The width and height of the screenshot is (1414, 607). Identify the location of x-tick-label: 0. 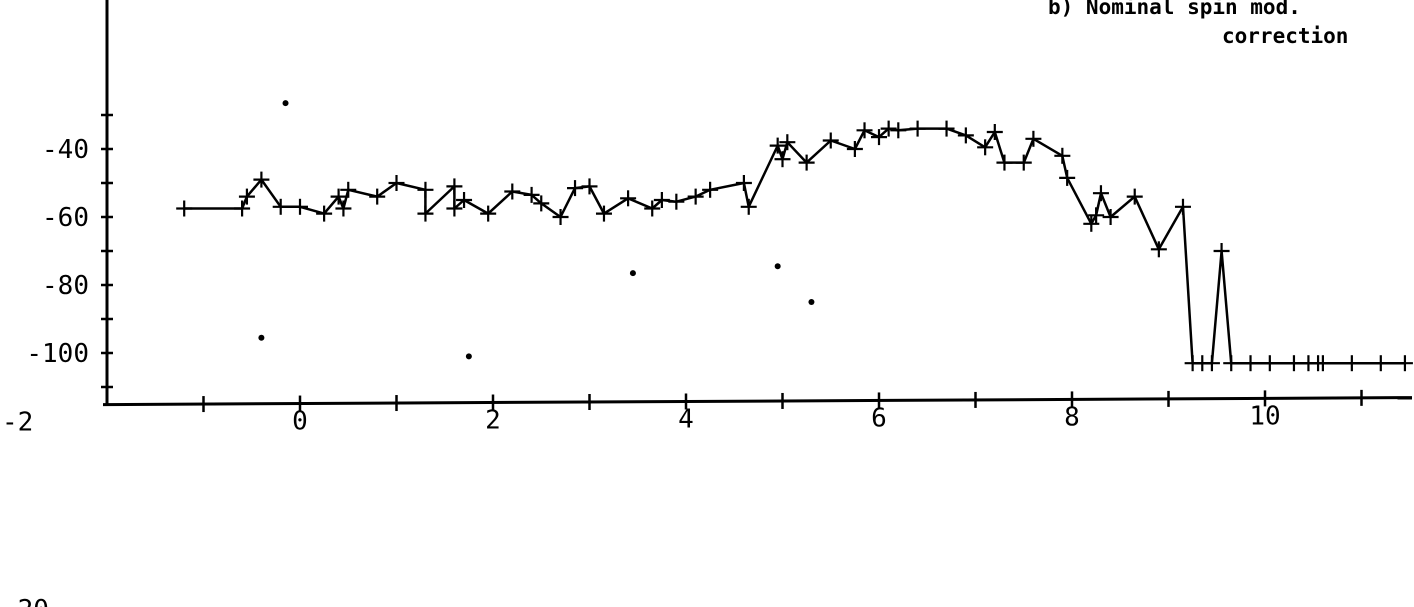
(300, 422).